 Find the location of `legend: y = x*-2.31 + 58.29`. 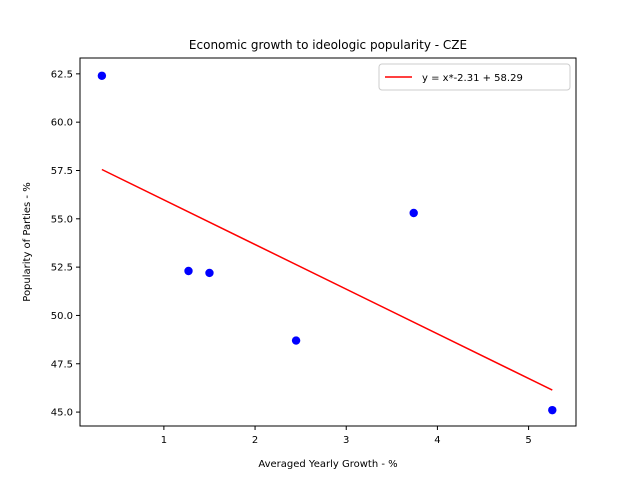

legend: y = x*-2.31 + 58.29 is located at coordinates (474, 77).